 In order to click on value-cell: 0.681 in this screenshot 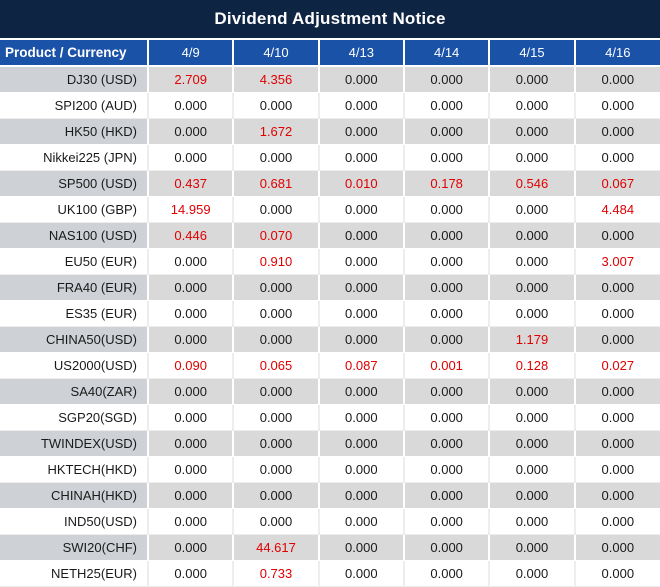, I will do `click(276, 183)`.